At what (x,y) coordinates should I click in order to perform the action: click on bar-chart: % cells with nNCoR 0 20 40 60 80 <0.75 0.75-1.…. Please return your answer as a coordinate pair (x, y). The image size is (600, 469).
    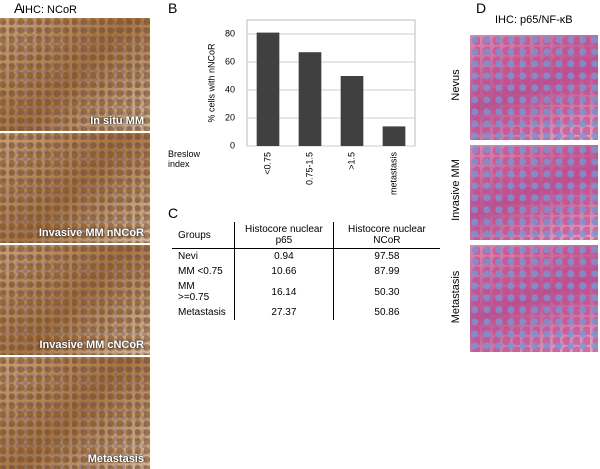
    Looking at the image, I should click on (311, 107).